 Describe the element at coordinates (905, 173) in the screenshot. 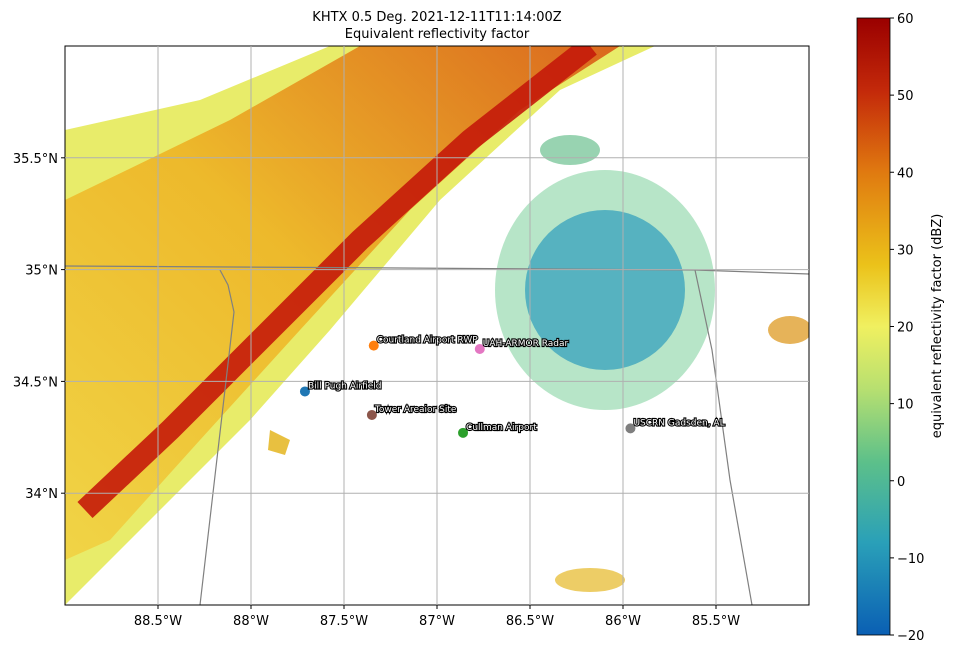

I see `colorbar-tick-label: 40` at that location.